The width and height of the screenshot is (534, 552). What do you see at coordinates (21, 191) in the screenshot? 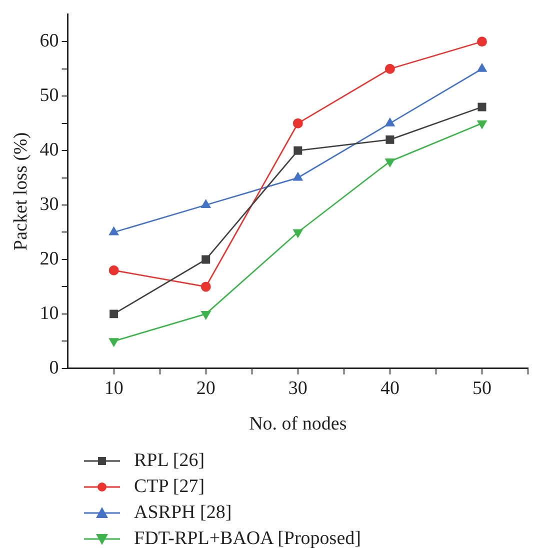
I see `y-axis-title: Packet loss (%)` at bounding box center [21, 191].